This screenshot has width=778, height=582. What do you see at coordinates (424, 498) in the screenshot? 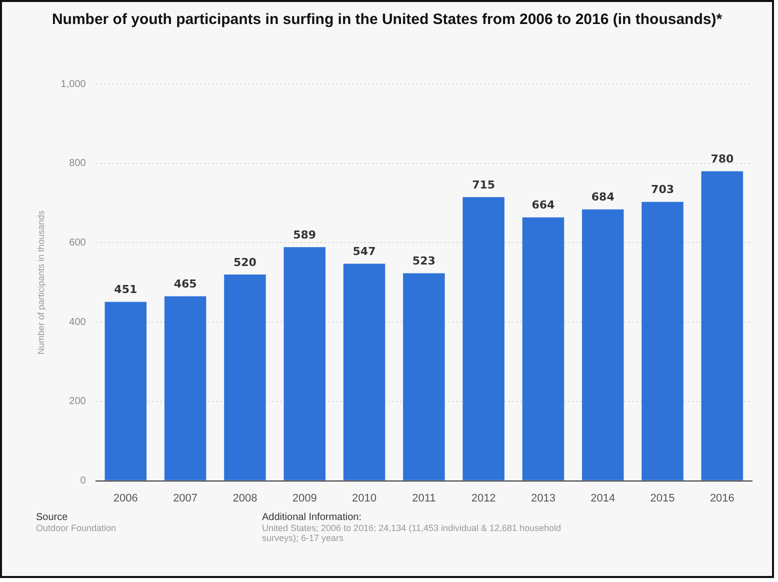
I see `x-tick-label: 2011` at bounding box center [424, 498].